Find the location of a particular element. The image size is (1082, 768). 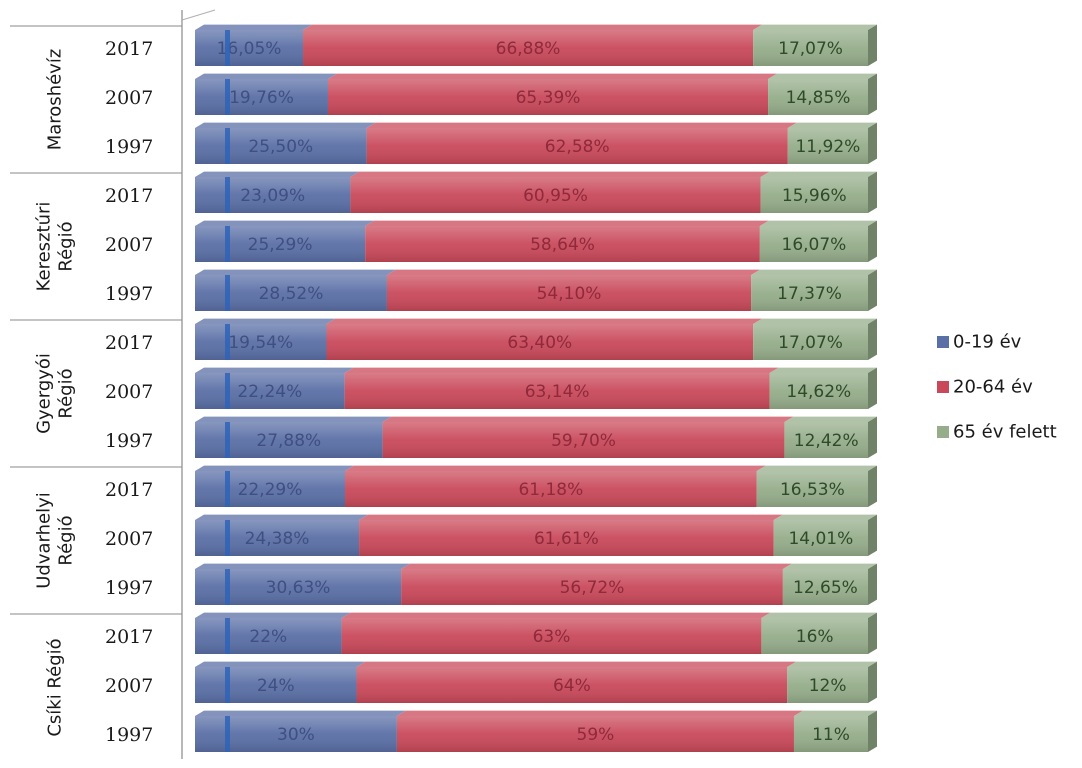

data-label: 65,39% is located at coordinates (548, 98).